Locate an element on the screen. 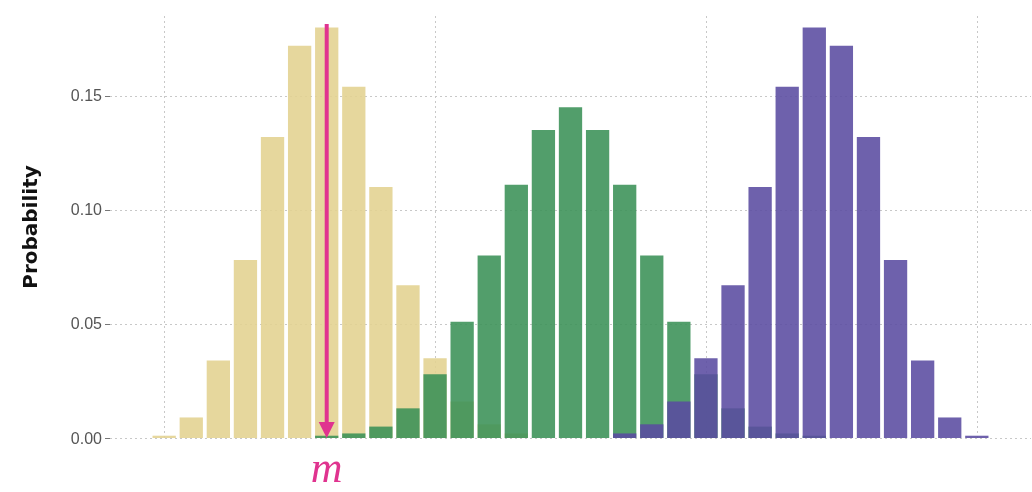 The image size is (1032, 492). y-tick-label: 0.10 is located at coordinates (86, 210).